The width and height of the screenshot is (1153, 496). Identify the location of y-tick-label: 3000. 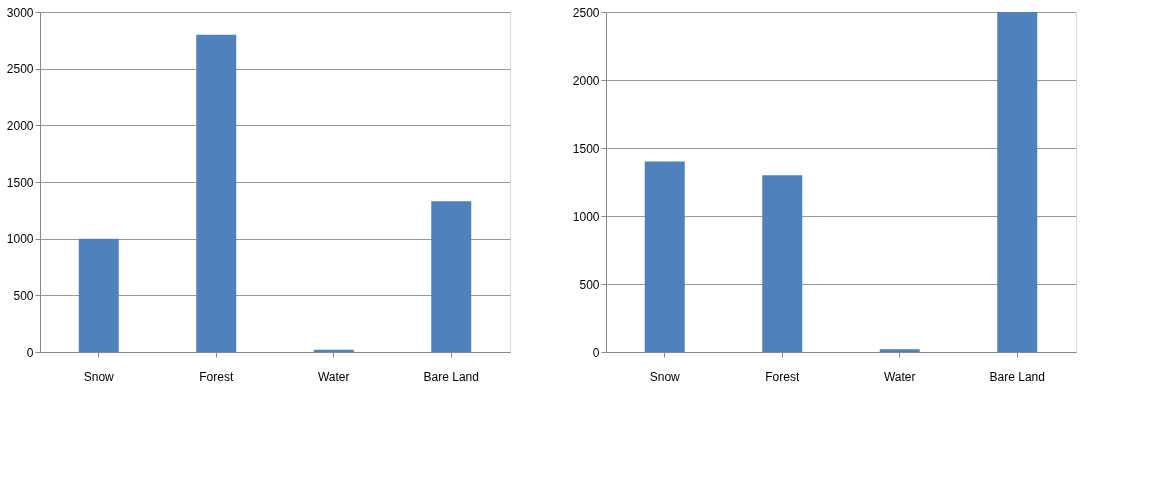
(20, 12).